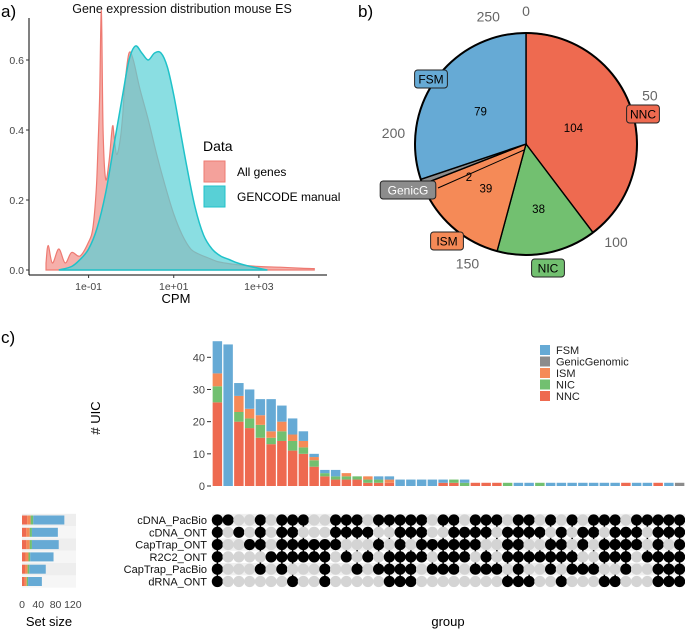 The height and width of the screenshot is (630, 685). I want to click on pie-value-ism: 39, so click(486, 190).